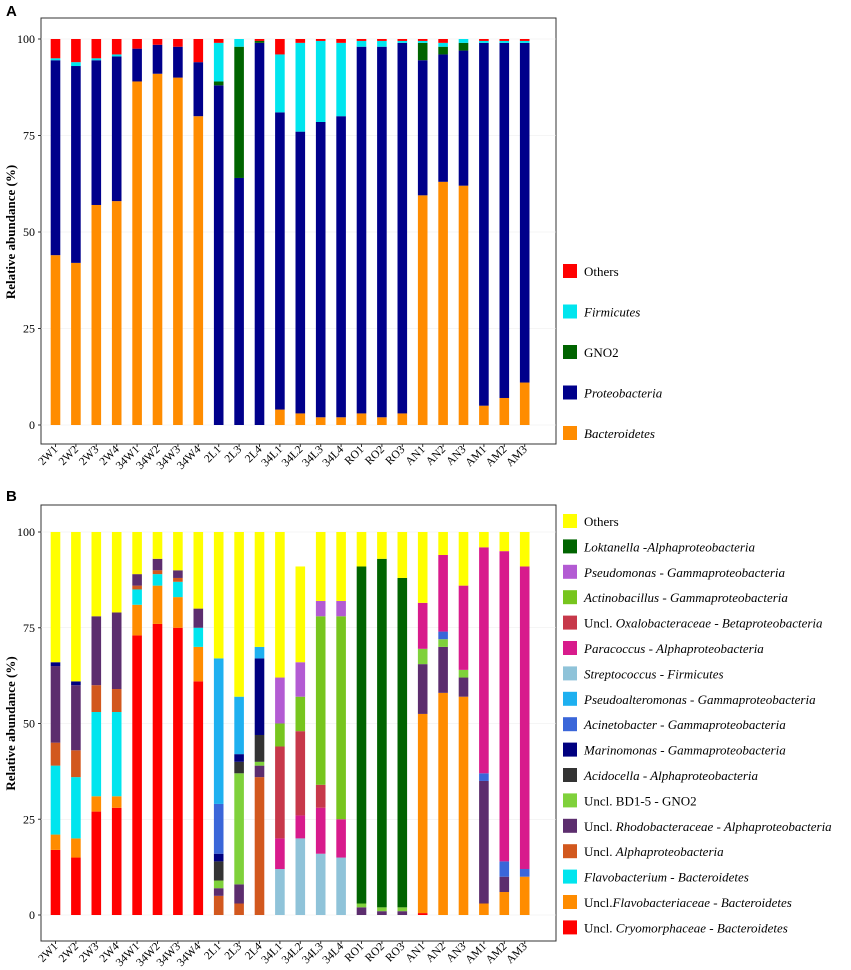 This screenshot has width=851, height=970. Describe the element at coordinates (684, 724) in the screenshot. I see `legend-label: Acinetobacter - Gammaproteobacteria` at that location.